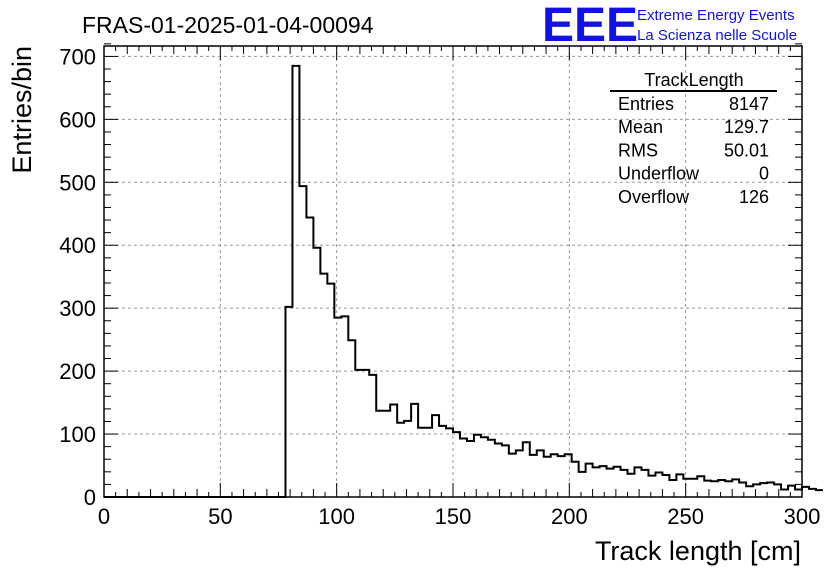 Image resolution: width=836 pixels, height=572 pixels. Describe the element at coordinates (659, 174) in the screenshot. I see `stats-label: Underflow` at that location.